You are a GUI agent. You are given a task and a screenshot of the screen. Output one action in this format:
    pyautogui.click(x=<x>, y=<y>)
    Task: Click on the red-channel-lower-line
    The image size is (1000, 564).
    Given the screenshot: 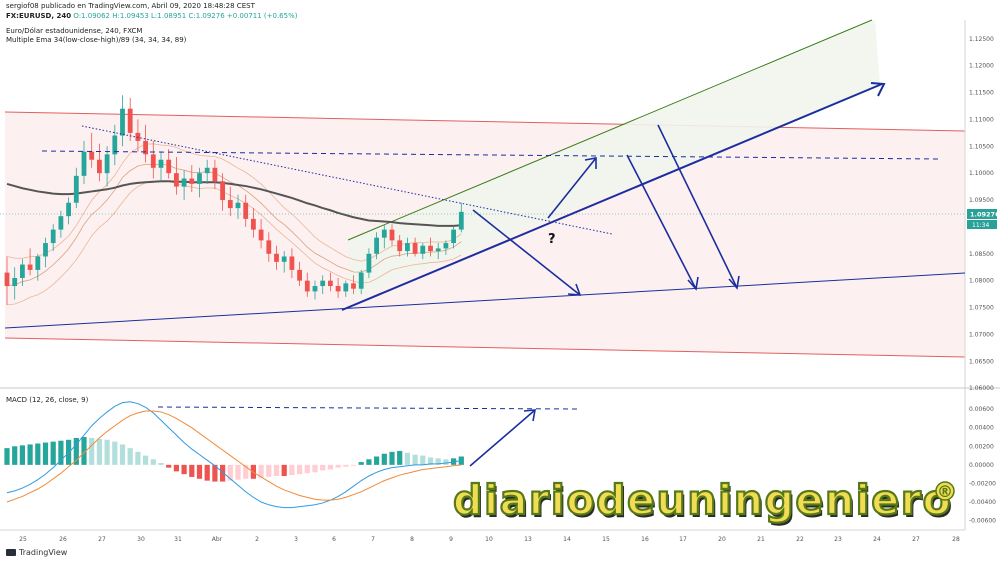 What is the action you would take?
    pyautogui.click(x=485, y=347)
    